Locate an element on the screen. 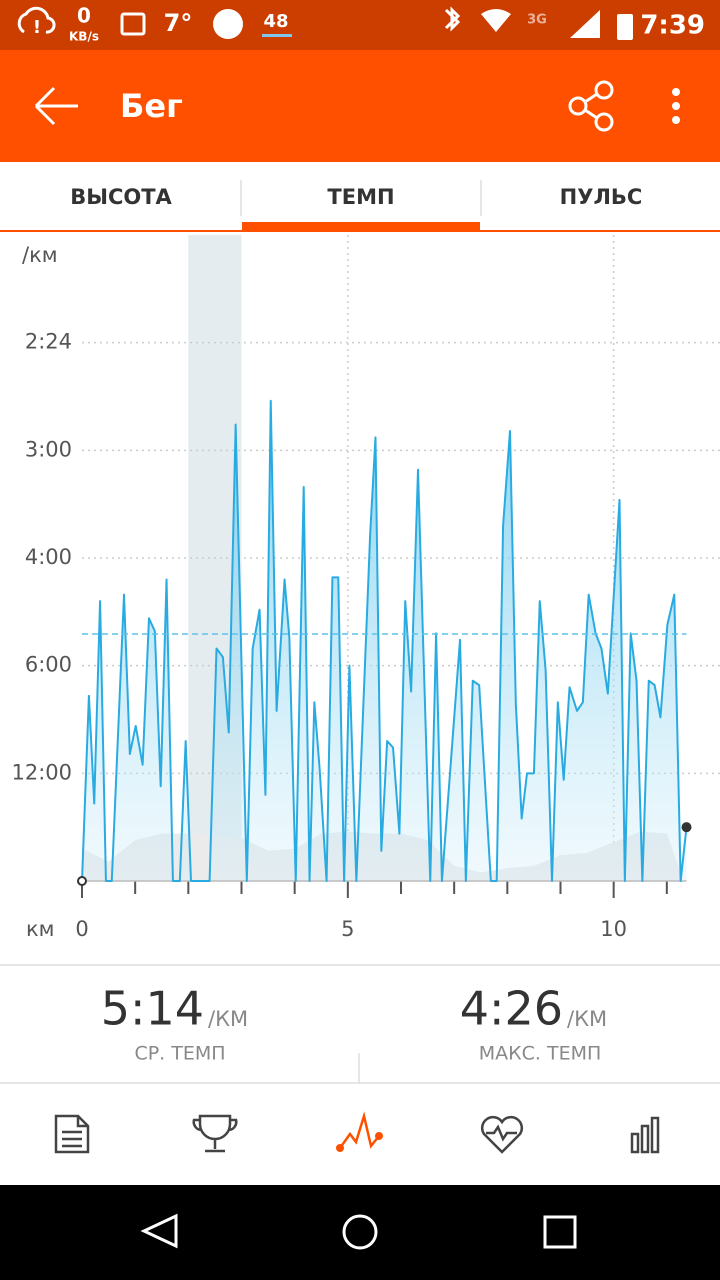 Image resolution: width=720 pixels, height=1280 pixels. net-speed: 0 is located at coordinates (84, 16).